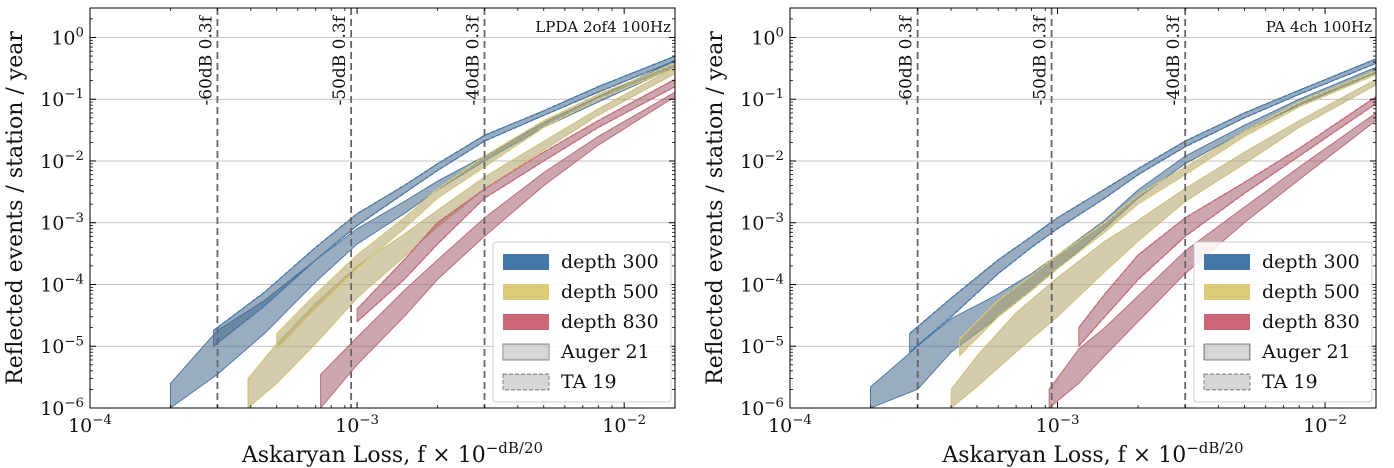  Describe the element at coordinates (1227, 225) in the screenshot. I see `band-depth-830-ta-19-edge` at that location.